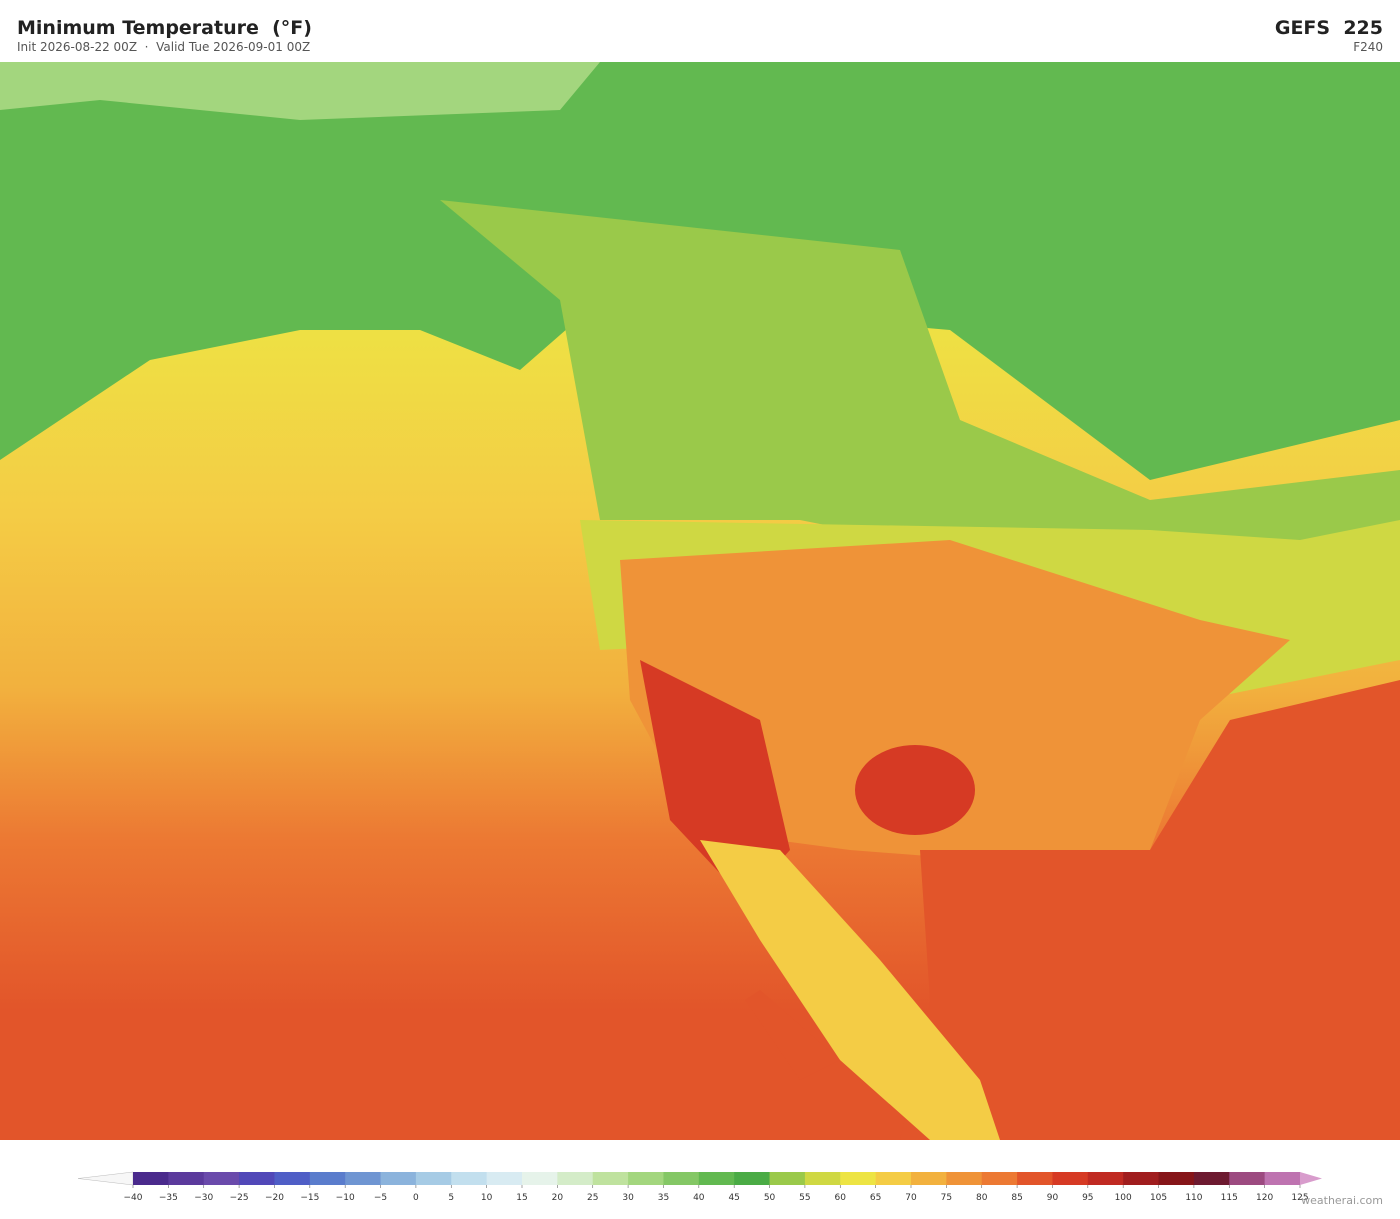  I want to click on colorbar-tick-label: −35, so click(168, 1198).